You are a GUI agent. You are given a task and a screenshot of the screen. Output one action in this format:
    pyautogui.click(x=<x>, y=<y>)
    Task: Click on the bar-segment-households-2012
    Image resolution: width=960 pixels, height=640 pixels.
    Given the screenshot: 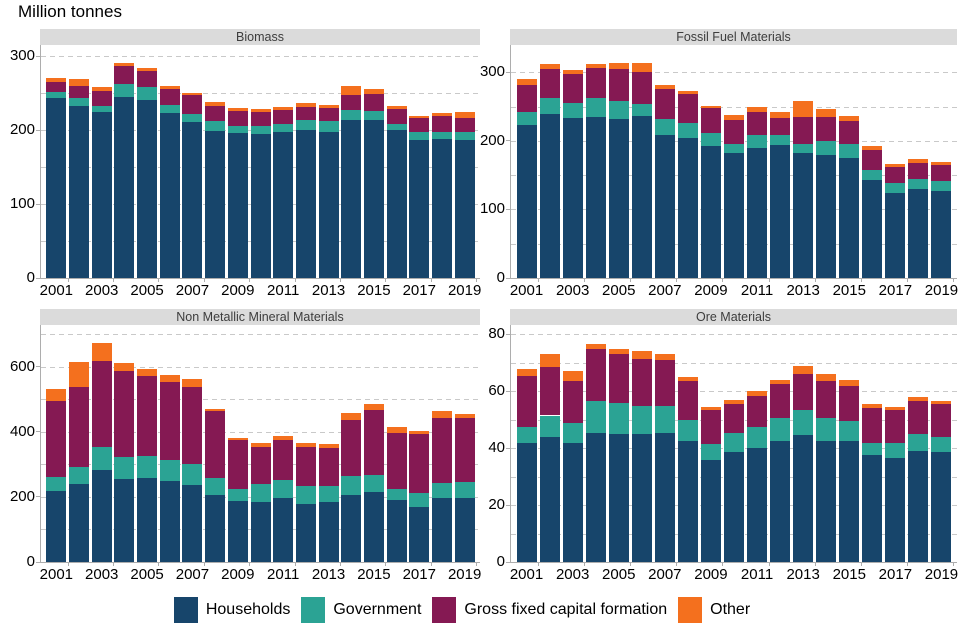 What is the action you would take?
    pyautogui.click(x=780, y=211)
    